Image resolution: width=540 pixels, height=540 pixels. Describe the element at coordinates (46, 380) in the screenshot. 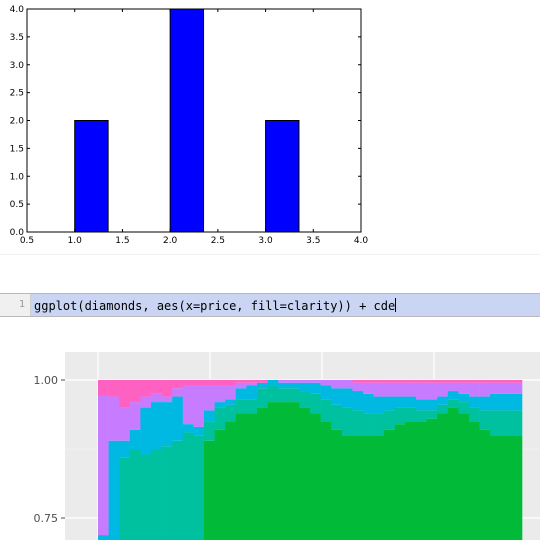

I see `y-tick-label: 1.00` at that location.